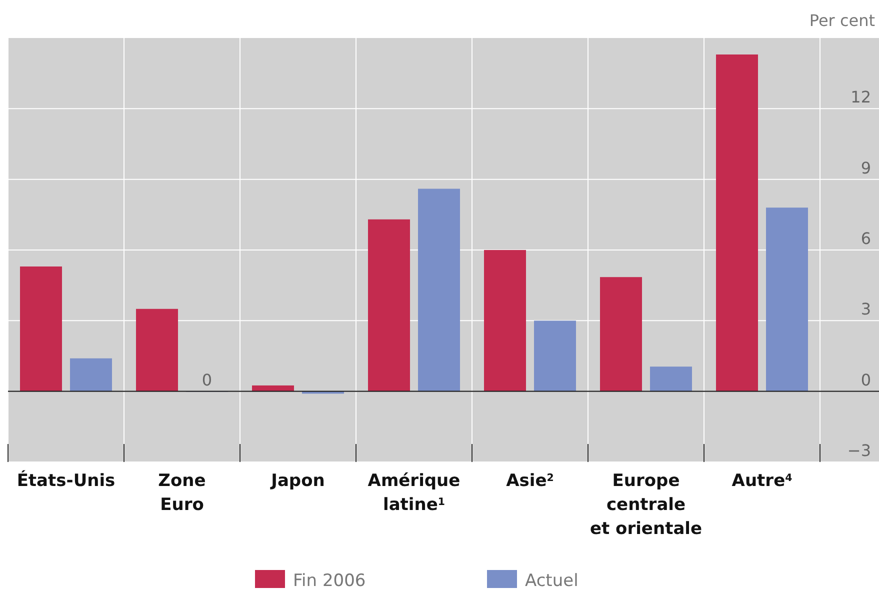 The width and height of the screenshot is (879, 590). I want to click on x-tick-label: Amérique latine$^{1}$, so click(414, 493).